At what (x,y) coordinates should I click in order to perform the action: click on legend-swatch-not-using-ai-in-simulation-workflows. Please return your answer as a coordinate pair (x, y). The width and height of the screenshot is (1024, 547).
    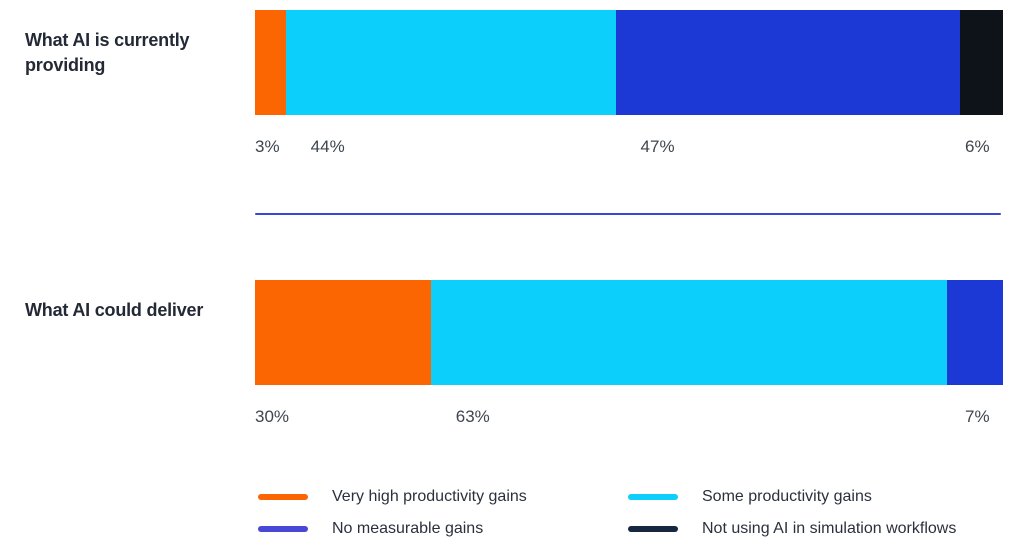
    Looking at the image, I should click on (653, 528).